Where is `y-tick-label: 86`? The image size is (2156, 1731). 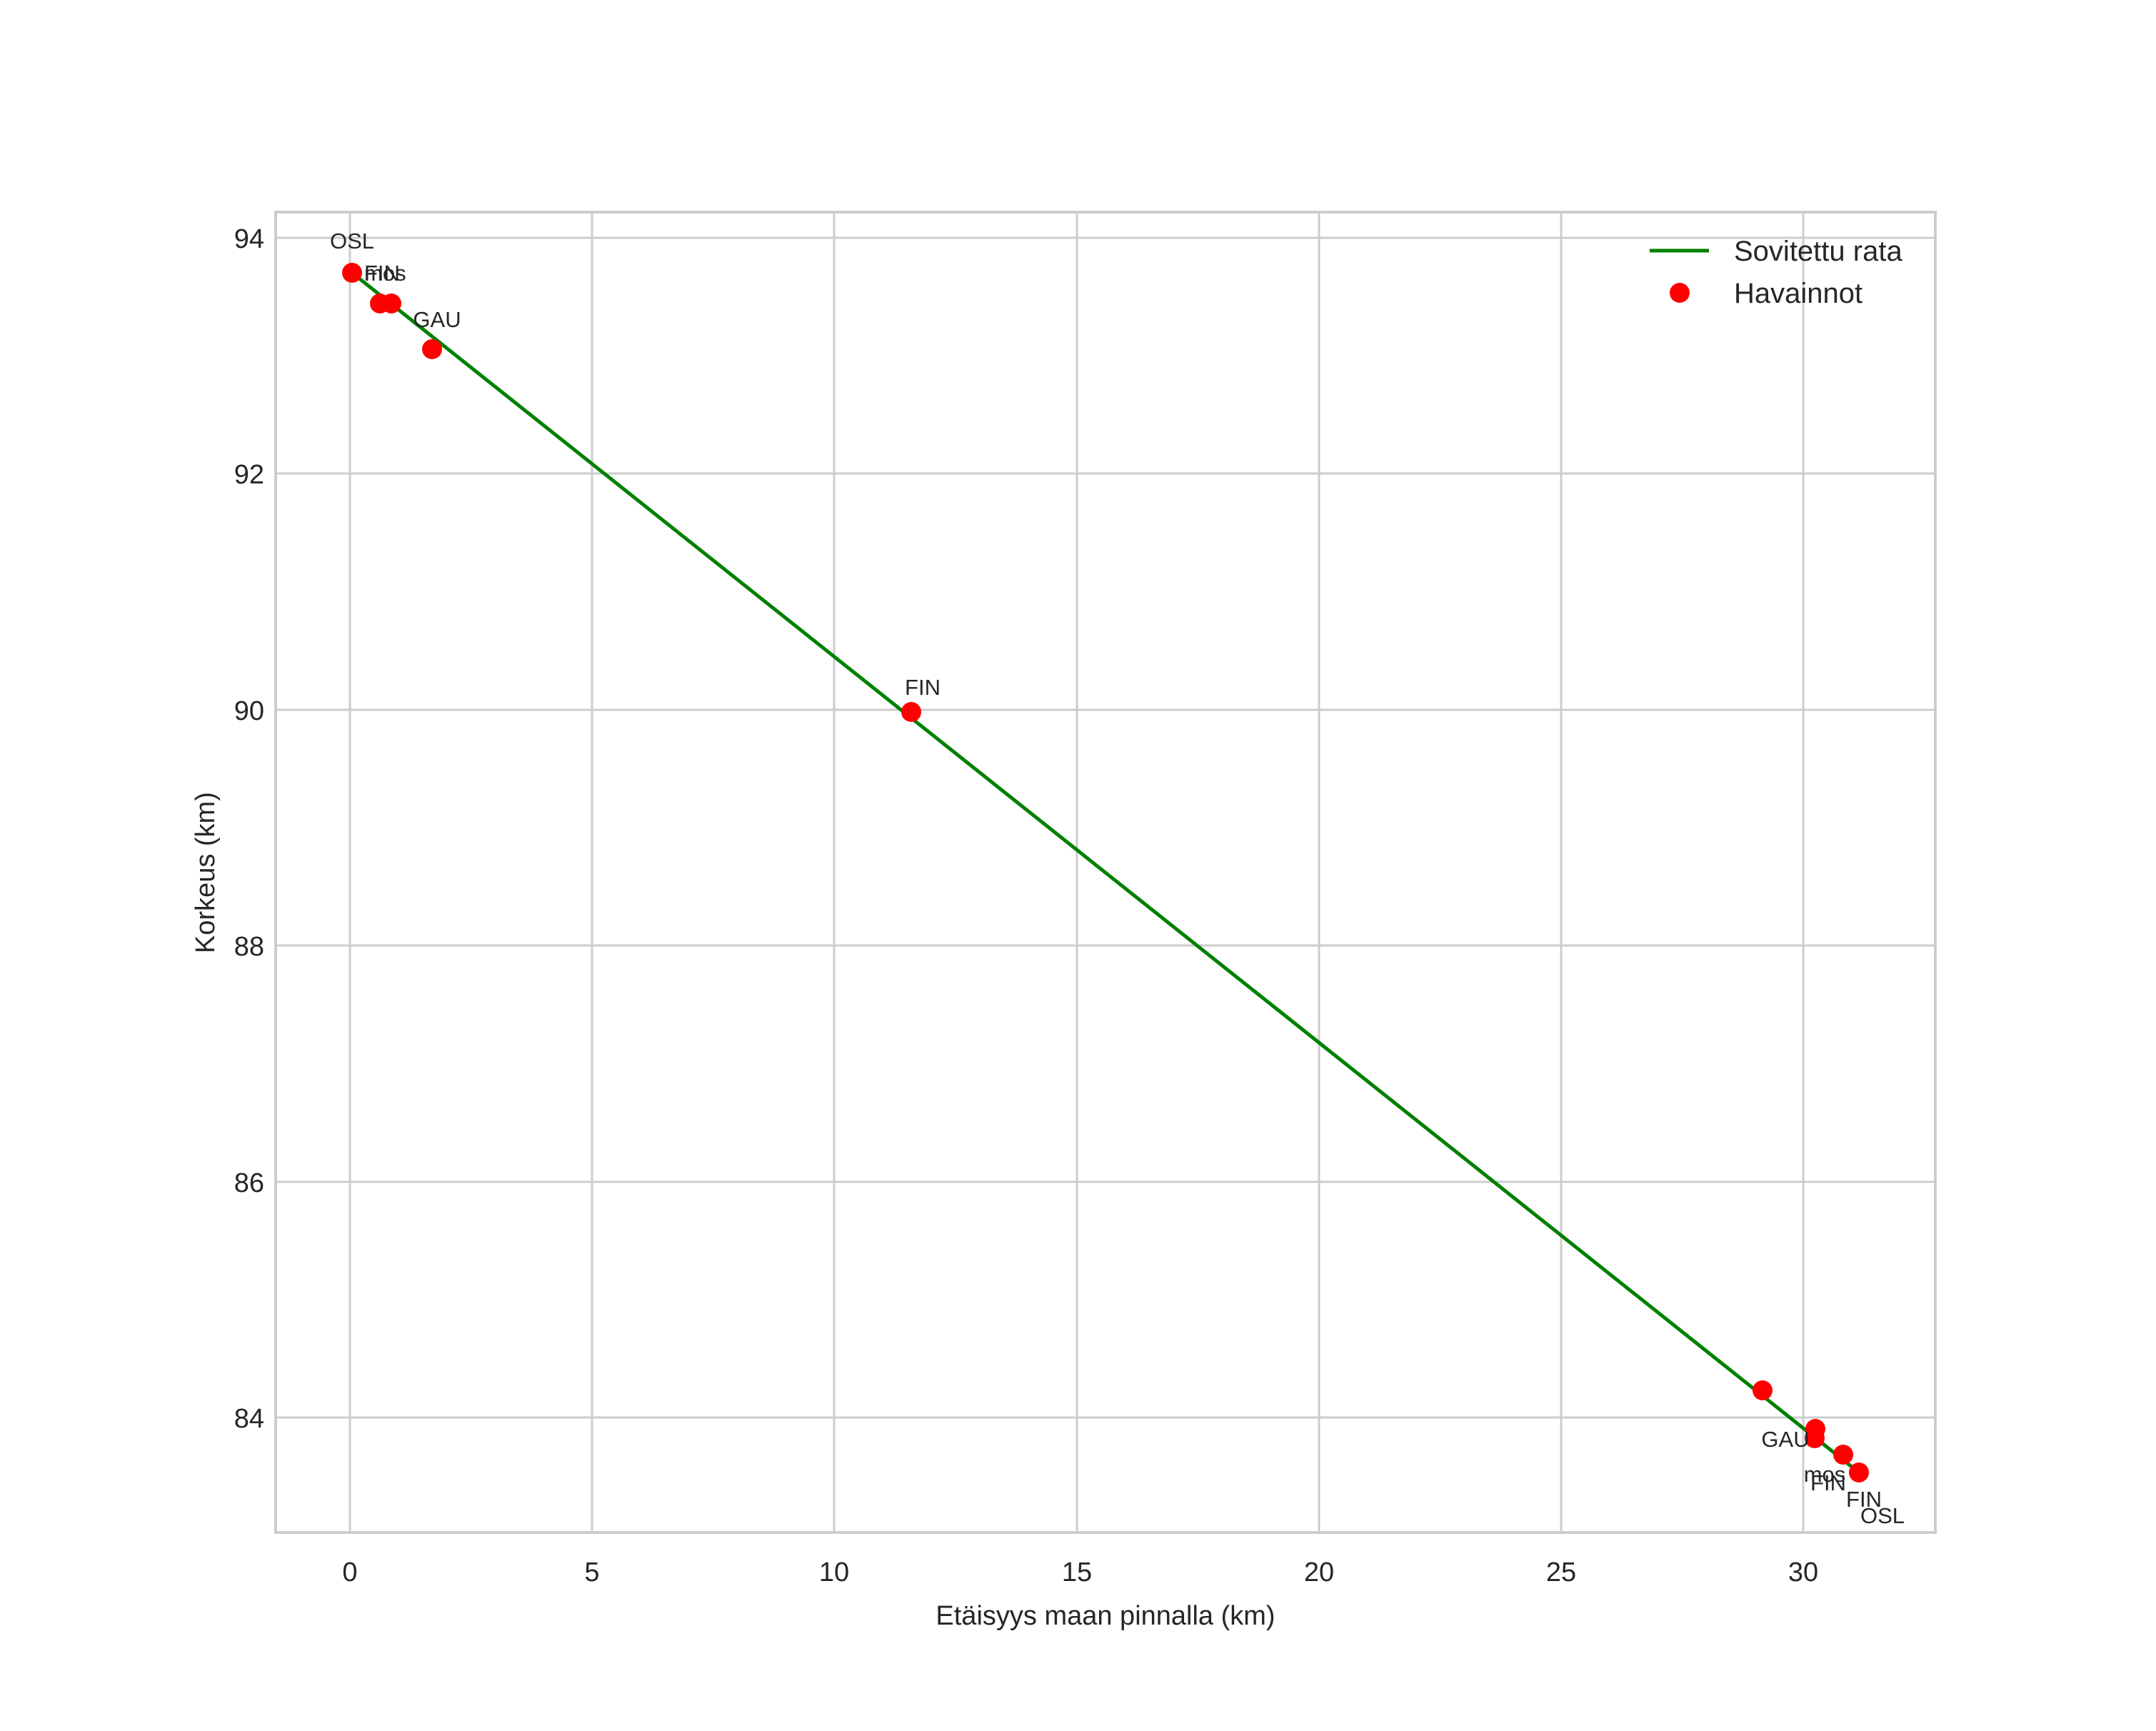 y-tick-label: 86 is located at coordinates (249, 1183).